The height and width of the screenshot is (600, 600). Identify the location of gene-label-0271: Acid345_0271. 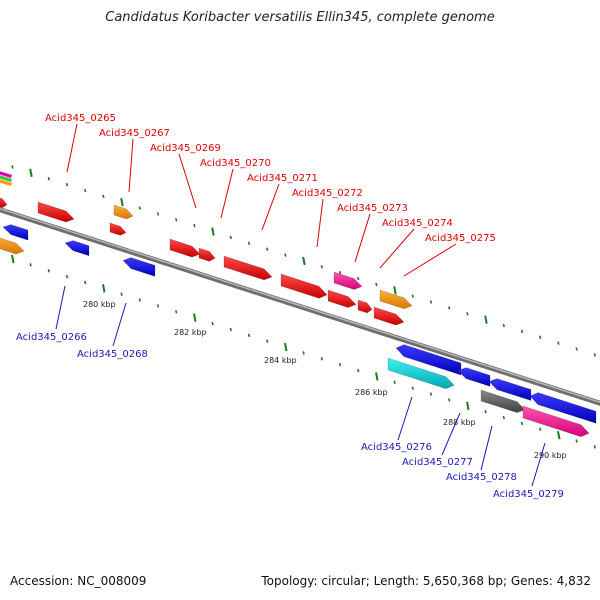
(282, 178).